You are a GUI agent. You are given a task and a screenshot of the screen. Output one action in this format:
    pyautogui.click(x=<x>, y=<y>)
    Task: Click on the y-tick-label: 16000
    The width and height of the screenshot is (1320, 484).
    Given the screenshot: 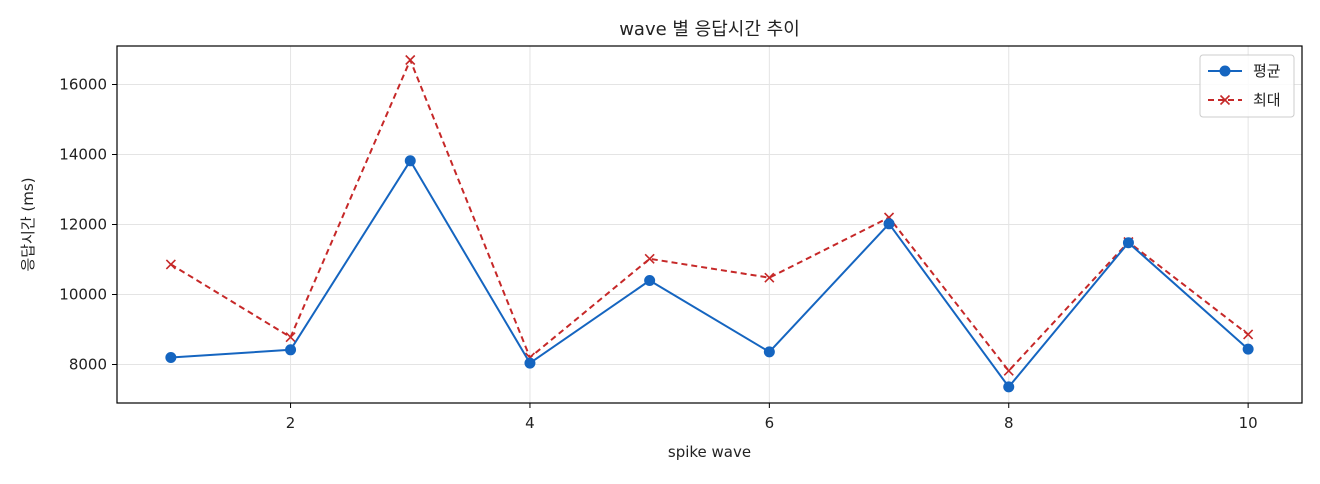 What is the action you would take?
    pyautogui.click(x=83, y=85)
    